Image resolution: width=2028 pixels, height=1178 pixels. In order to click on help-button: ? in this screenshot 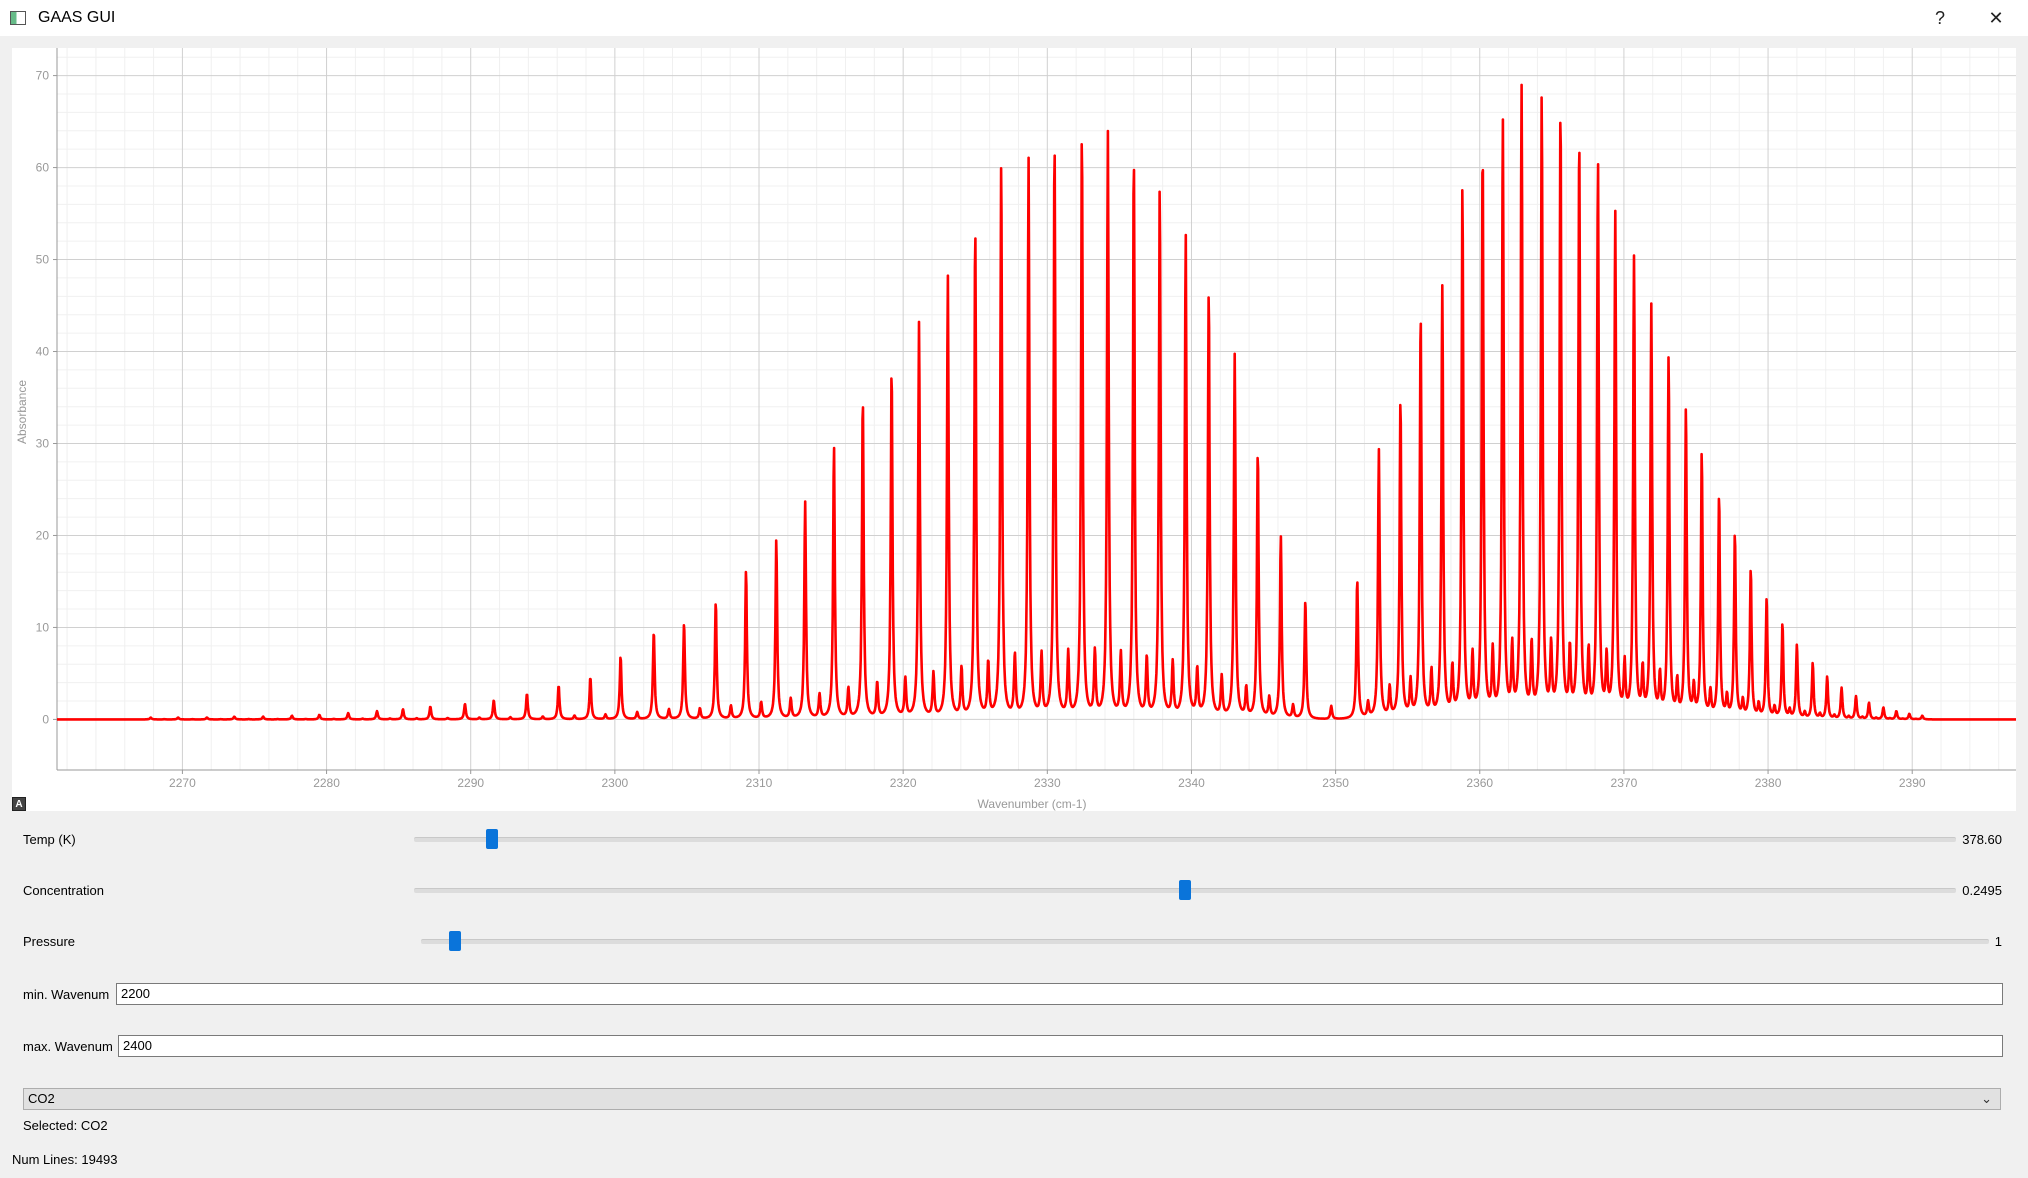, I will do `click(1939, 17)`.